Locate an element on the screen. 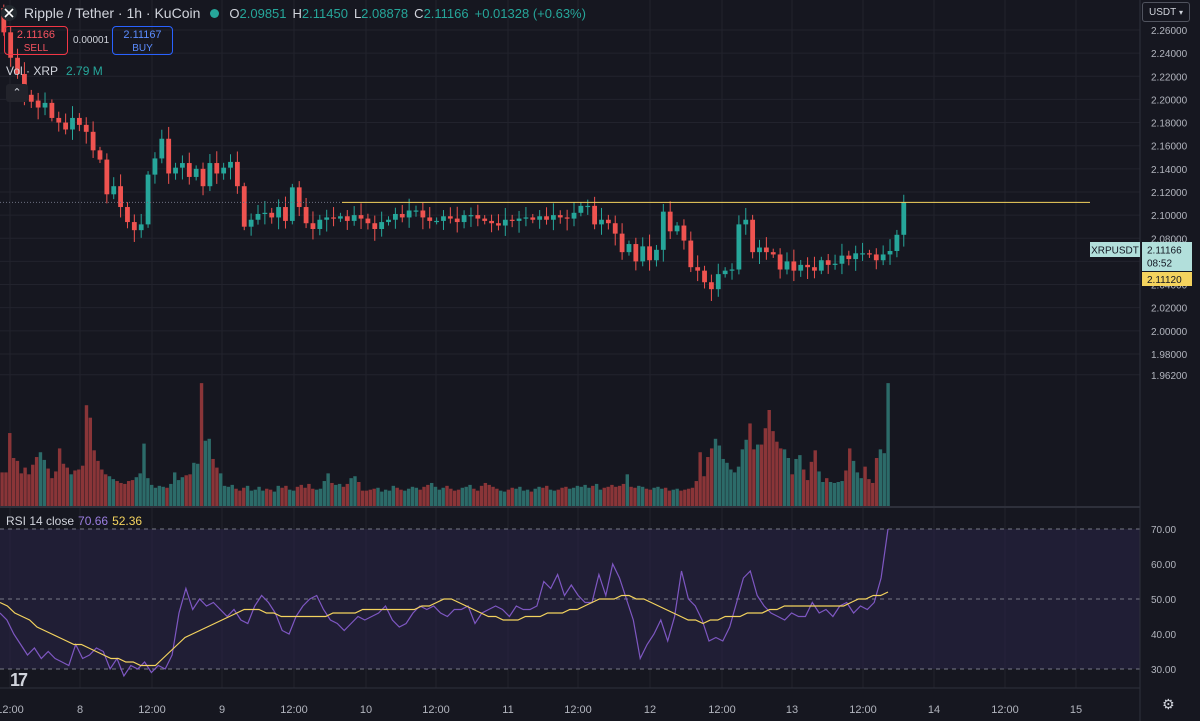  time-axis-tick-label: 12:00 is located at coordinates (863, 710).